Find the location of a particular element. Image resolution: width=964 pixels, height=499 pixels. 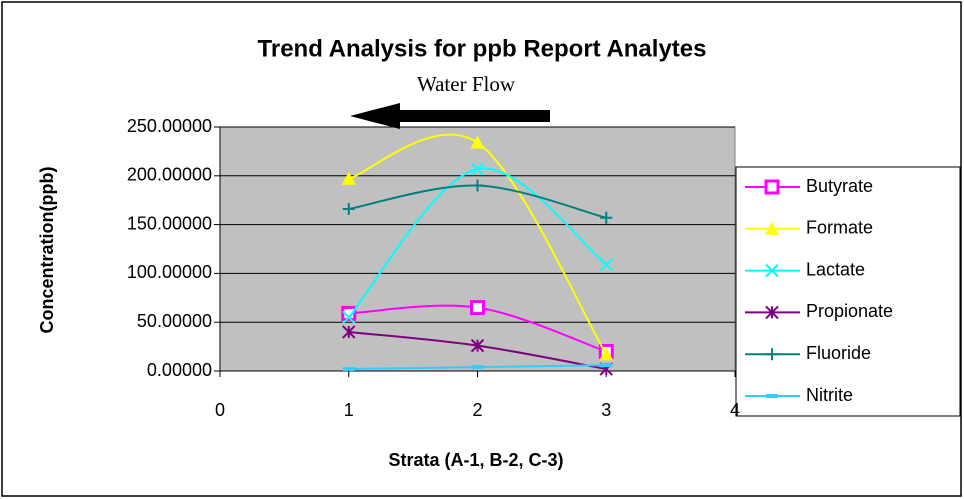

legend-label: Nitrite is located at coordinates (829, 395).